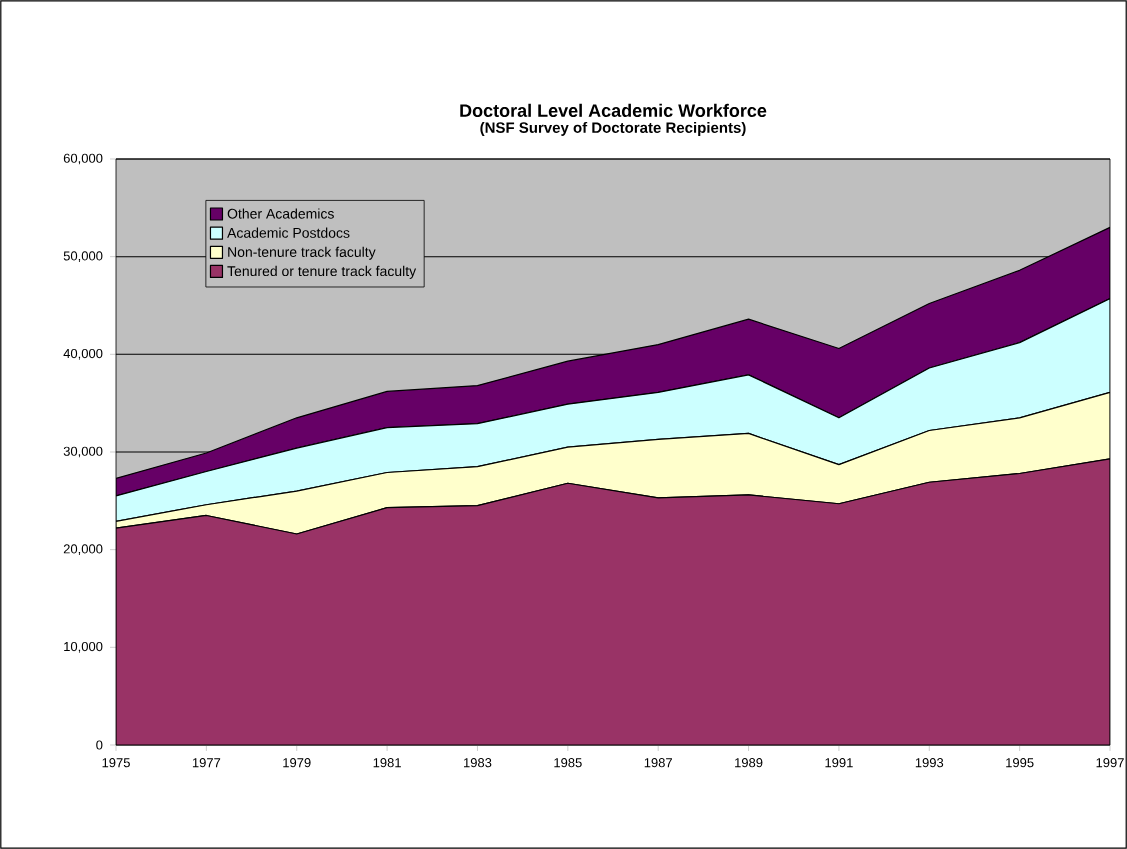 The width and height of the screenshot is (1127, 849). I want to click on y-tick-label: 40,000, so click(83, 354).